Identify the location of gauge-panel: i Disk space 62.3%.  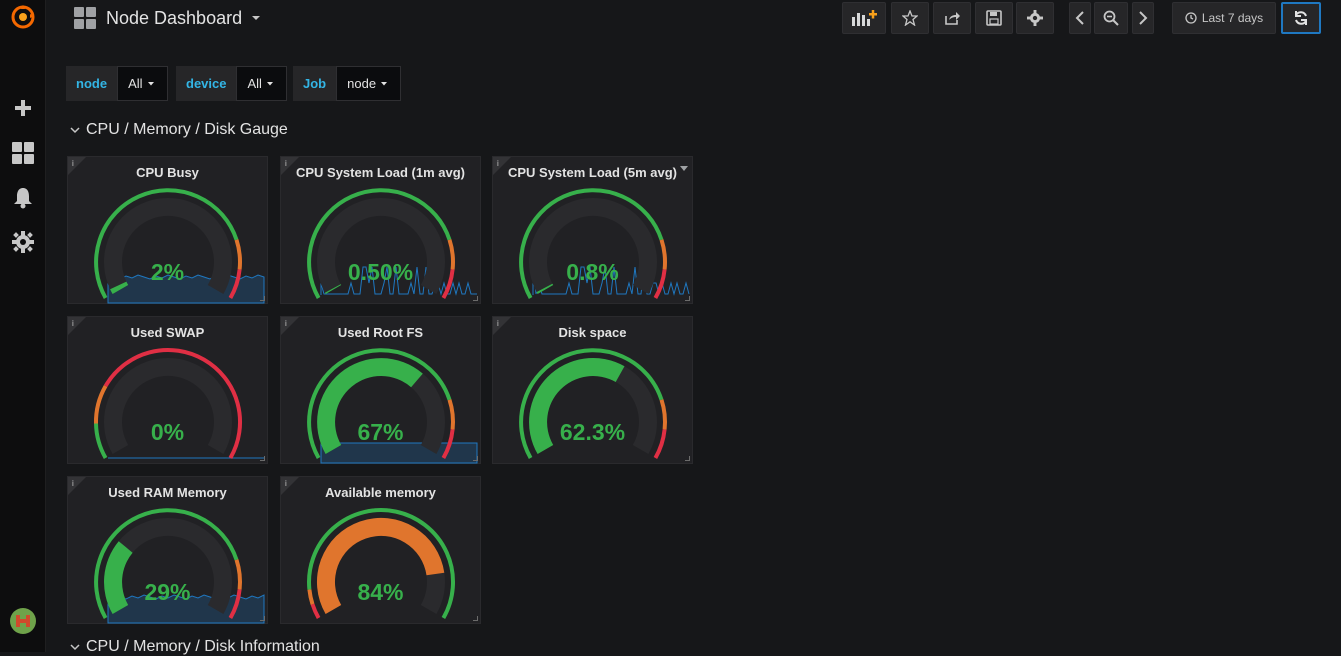
(592, 390).